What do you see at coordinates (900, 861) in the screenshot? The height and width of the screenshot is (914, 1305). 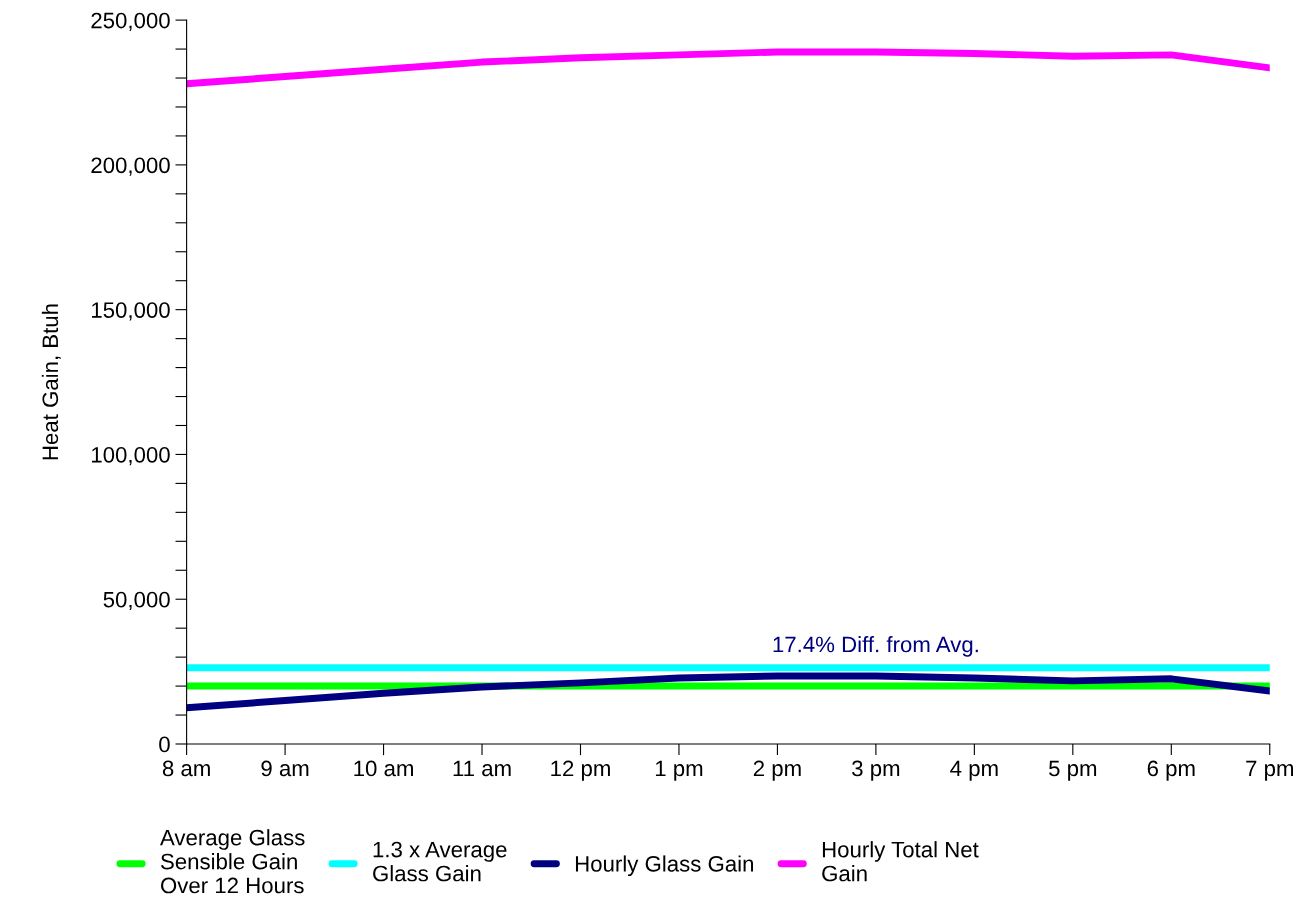 I see `legend-label: Hourly Total Net Gain` at bounding box center [900, 861].